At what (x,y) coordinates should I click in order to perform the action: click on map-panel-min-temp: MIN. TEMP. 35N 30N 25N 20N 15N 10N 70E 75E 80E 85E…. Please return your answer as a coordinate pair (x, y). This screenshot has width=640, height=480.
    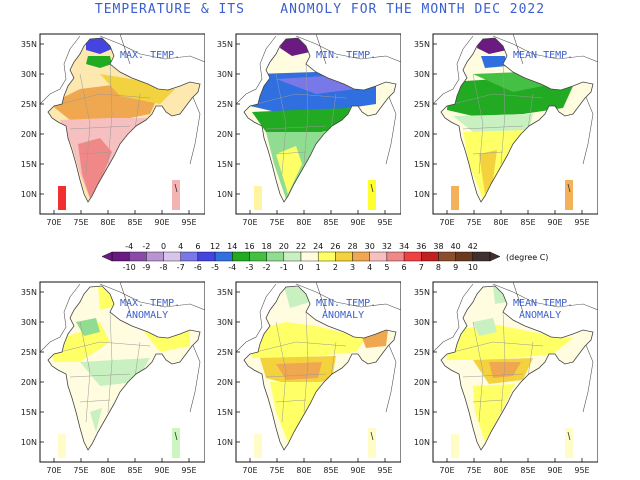
    Looking at the image, I should click on (309, 130).